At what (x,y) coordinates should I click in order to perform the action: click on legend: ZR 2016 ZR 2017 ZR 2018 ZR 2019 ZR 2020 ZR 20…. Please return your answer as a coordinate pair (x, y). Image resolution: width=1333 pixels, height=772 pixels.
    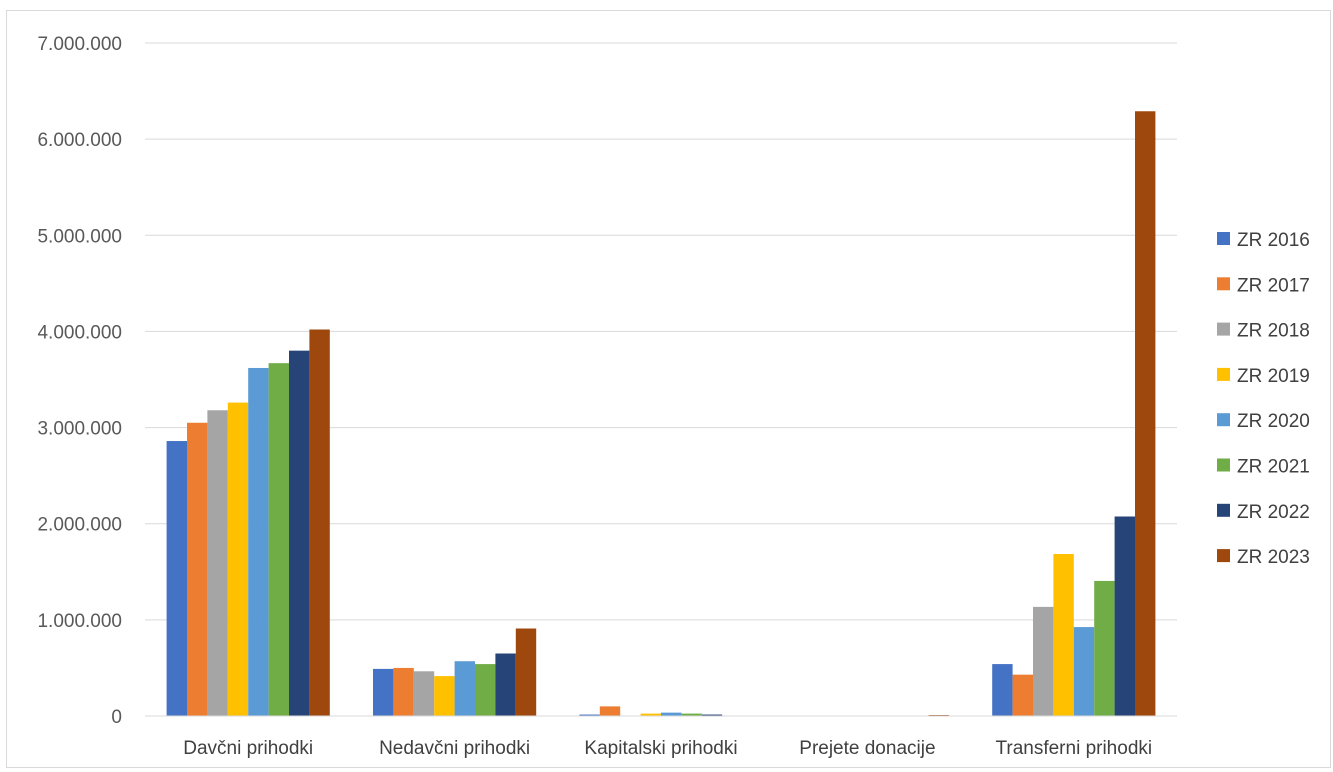
    Looking at the image, I should click on (1263, 399).